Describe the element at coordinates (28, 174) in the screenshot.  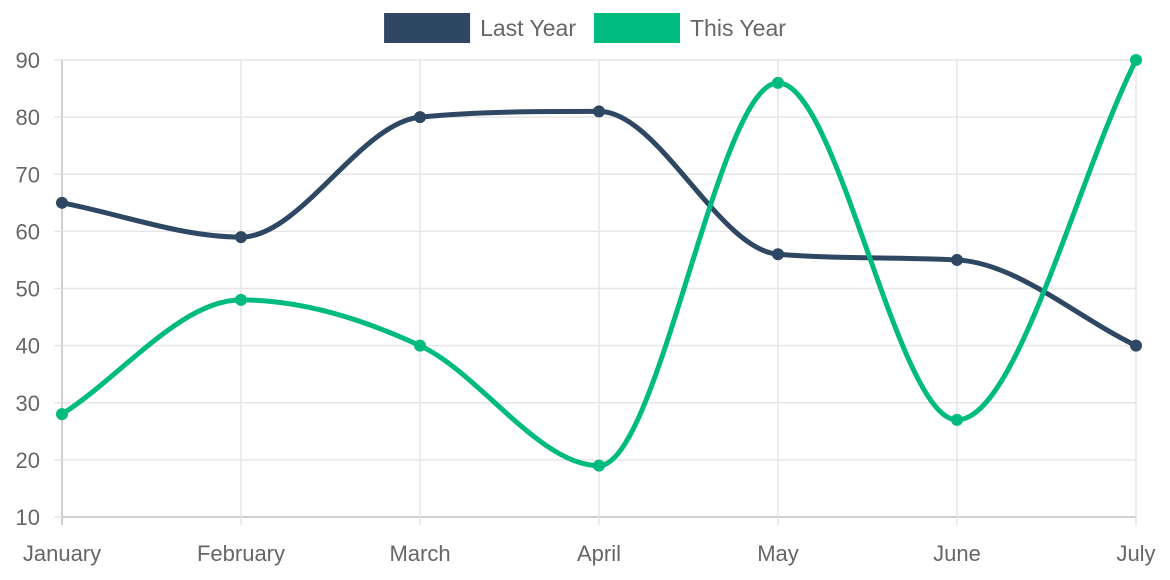
I see `y-tick-label: 70` at that location.